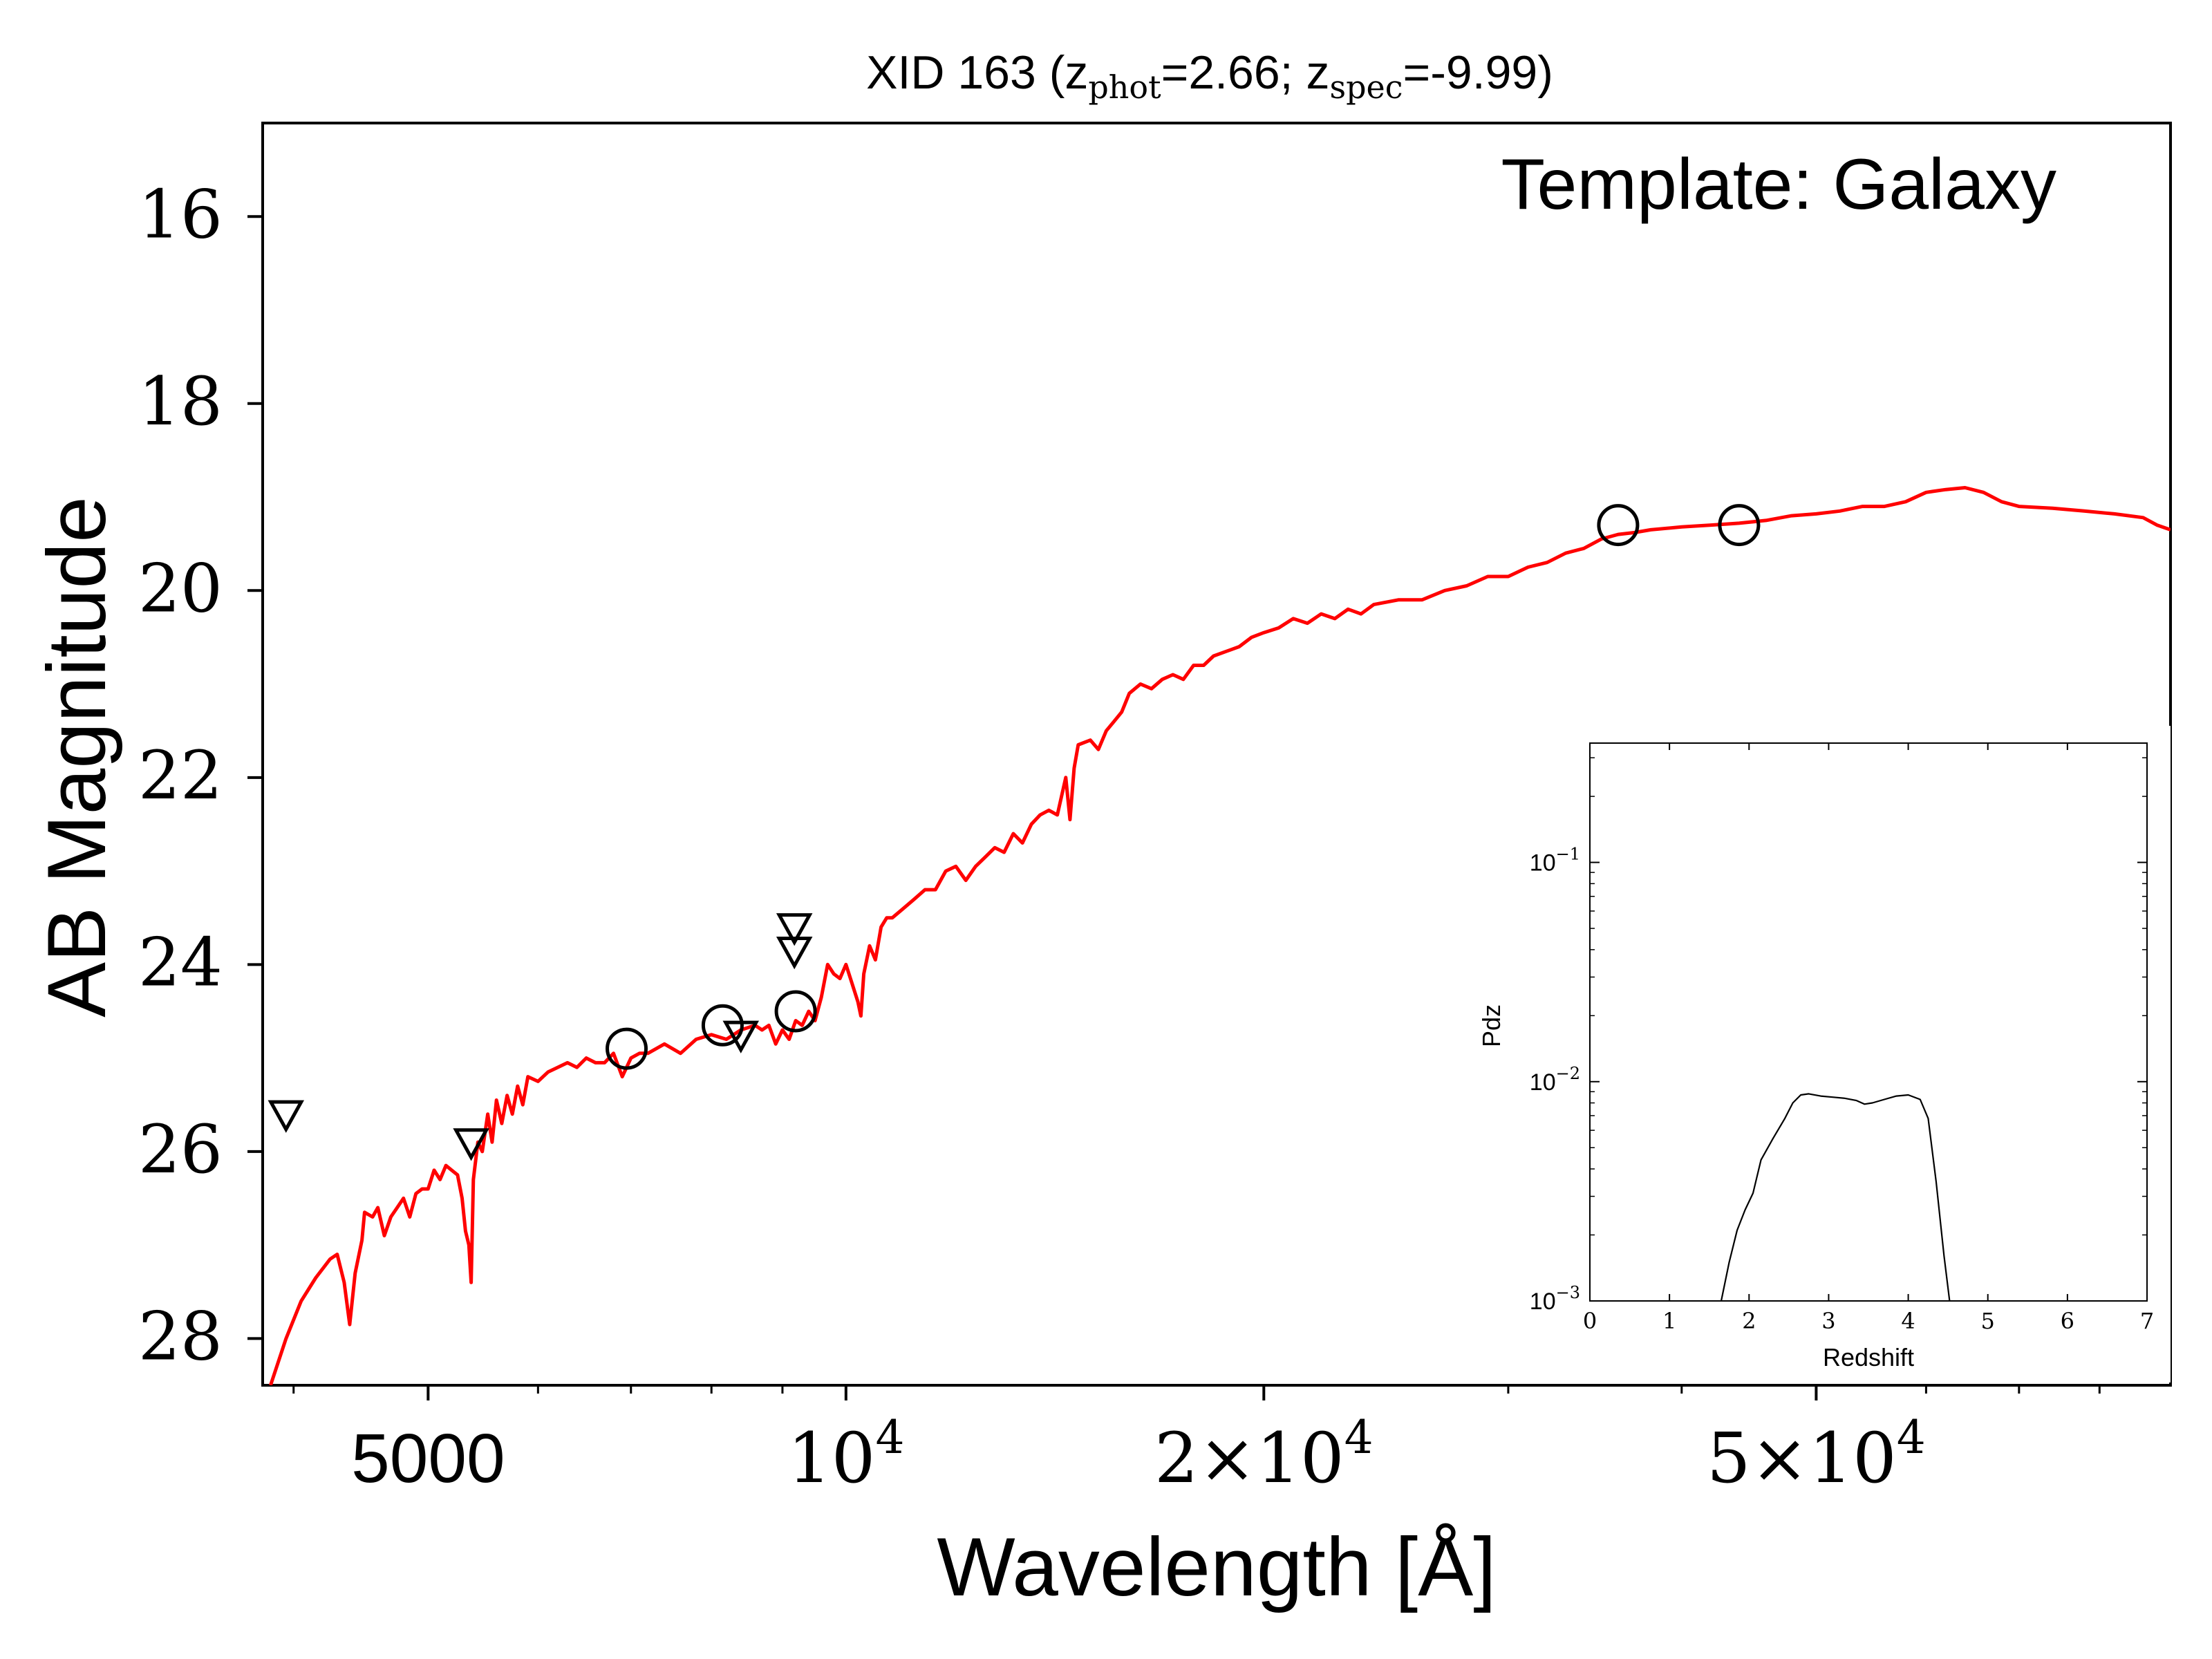 Image resolution: width=2212 pixels, height=1659 pixels. Describe the element at coordinates (1669, 1321) in the screenshot. I see `inset-x-tick-label: 1` at that location.